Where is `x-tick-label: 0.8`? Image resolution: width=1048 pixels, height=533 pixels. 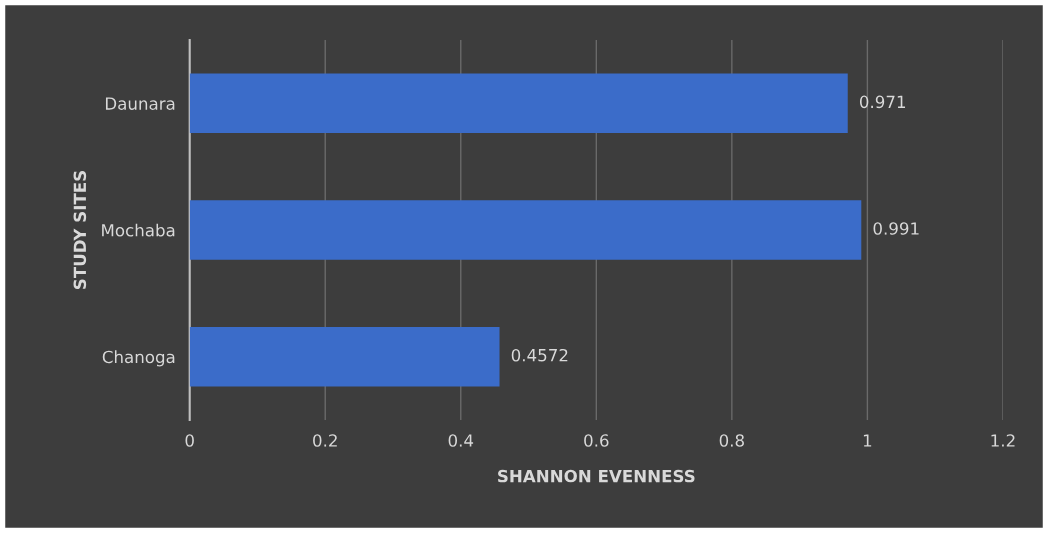 x-tick-label: 0.8 is located at coordinates (731, 440).